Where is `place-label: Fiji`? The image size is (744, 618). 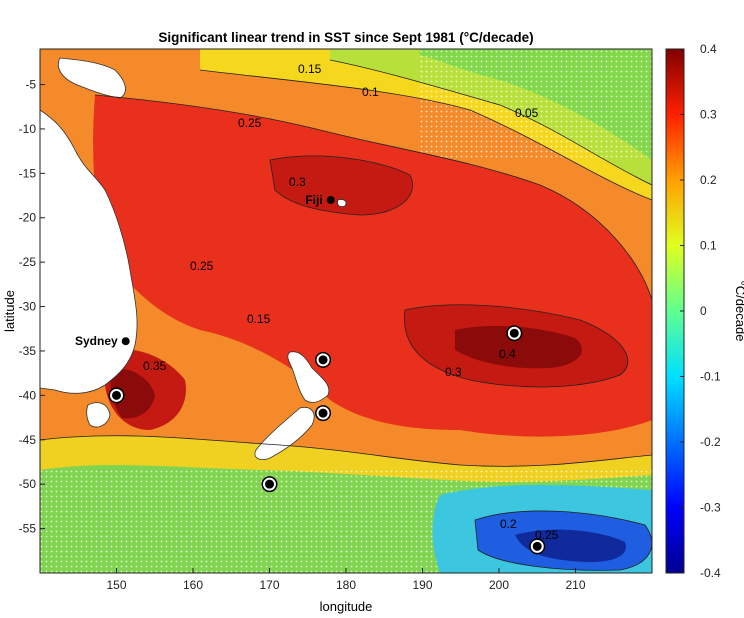 place-label: Fiji is located at coordinates (313, 200).